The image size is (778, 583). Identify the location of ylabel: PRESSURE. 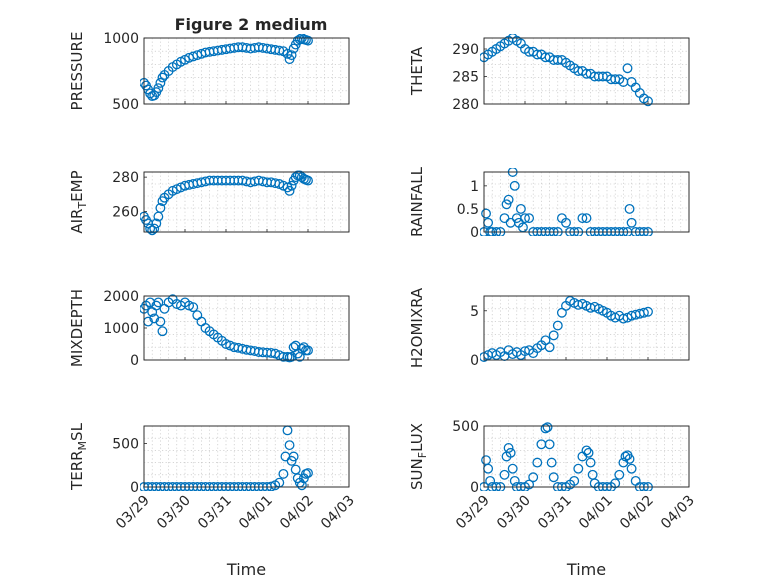
(77, 71).